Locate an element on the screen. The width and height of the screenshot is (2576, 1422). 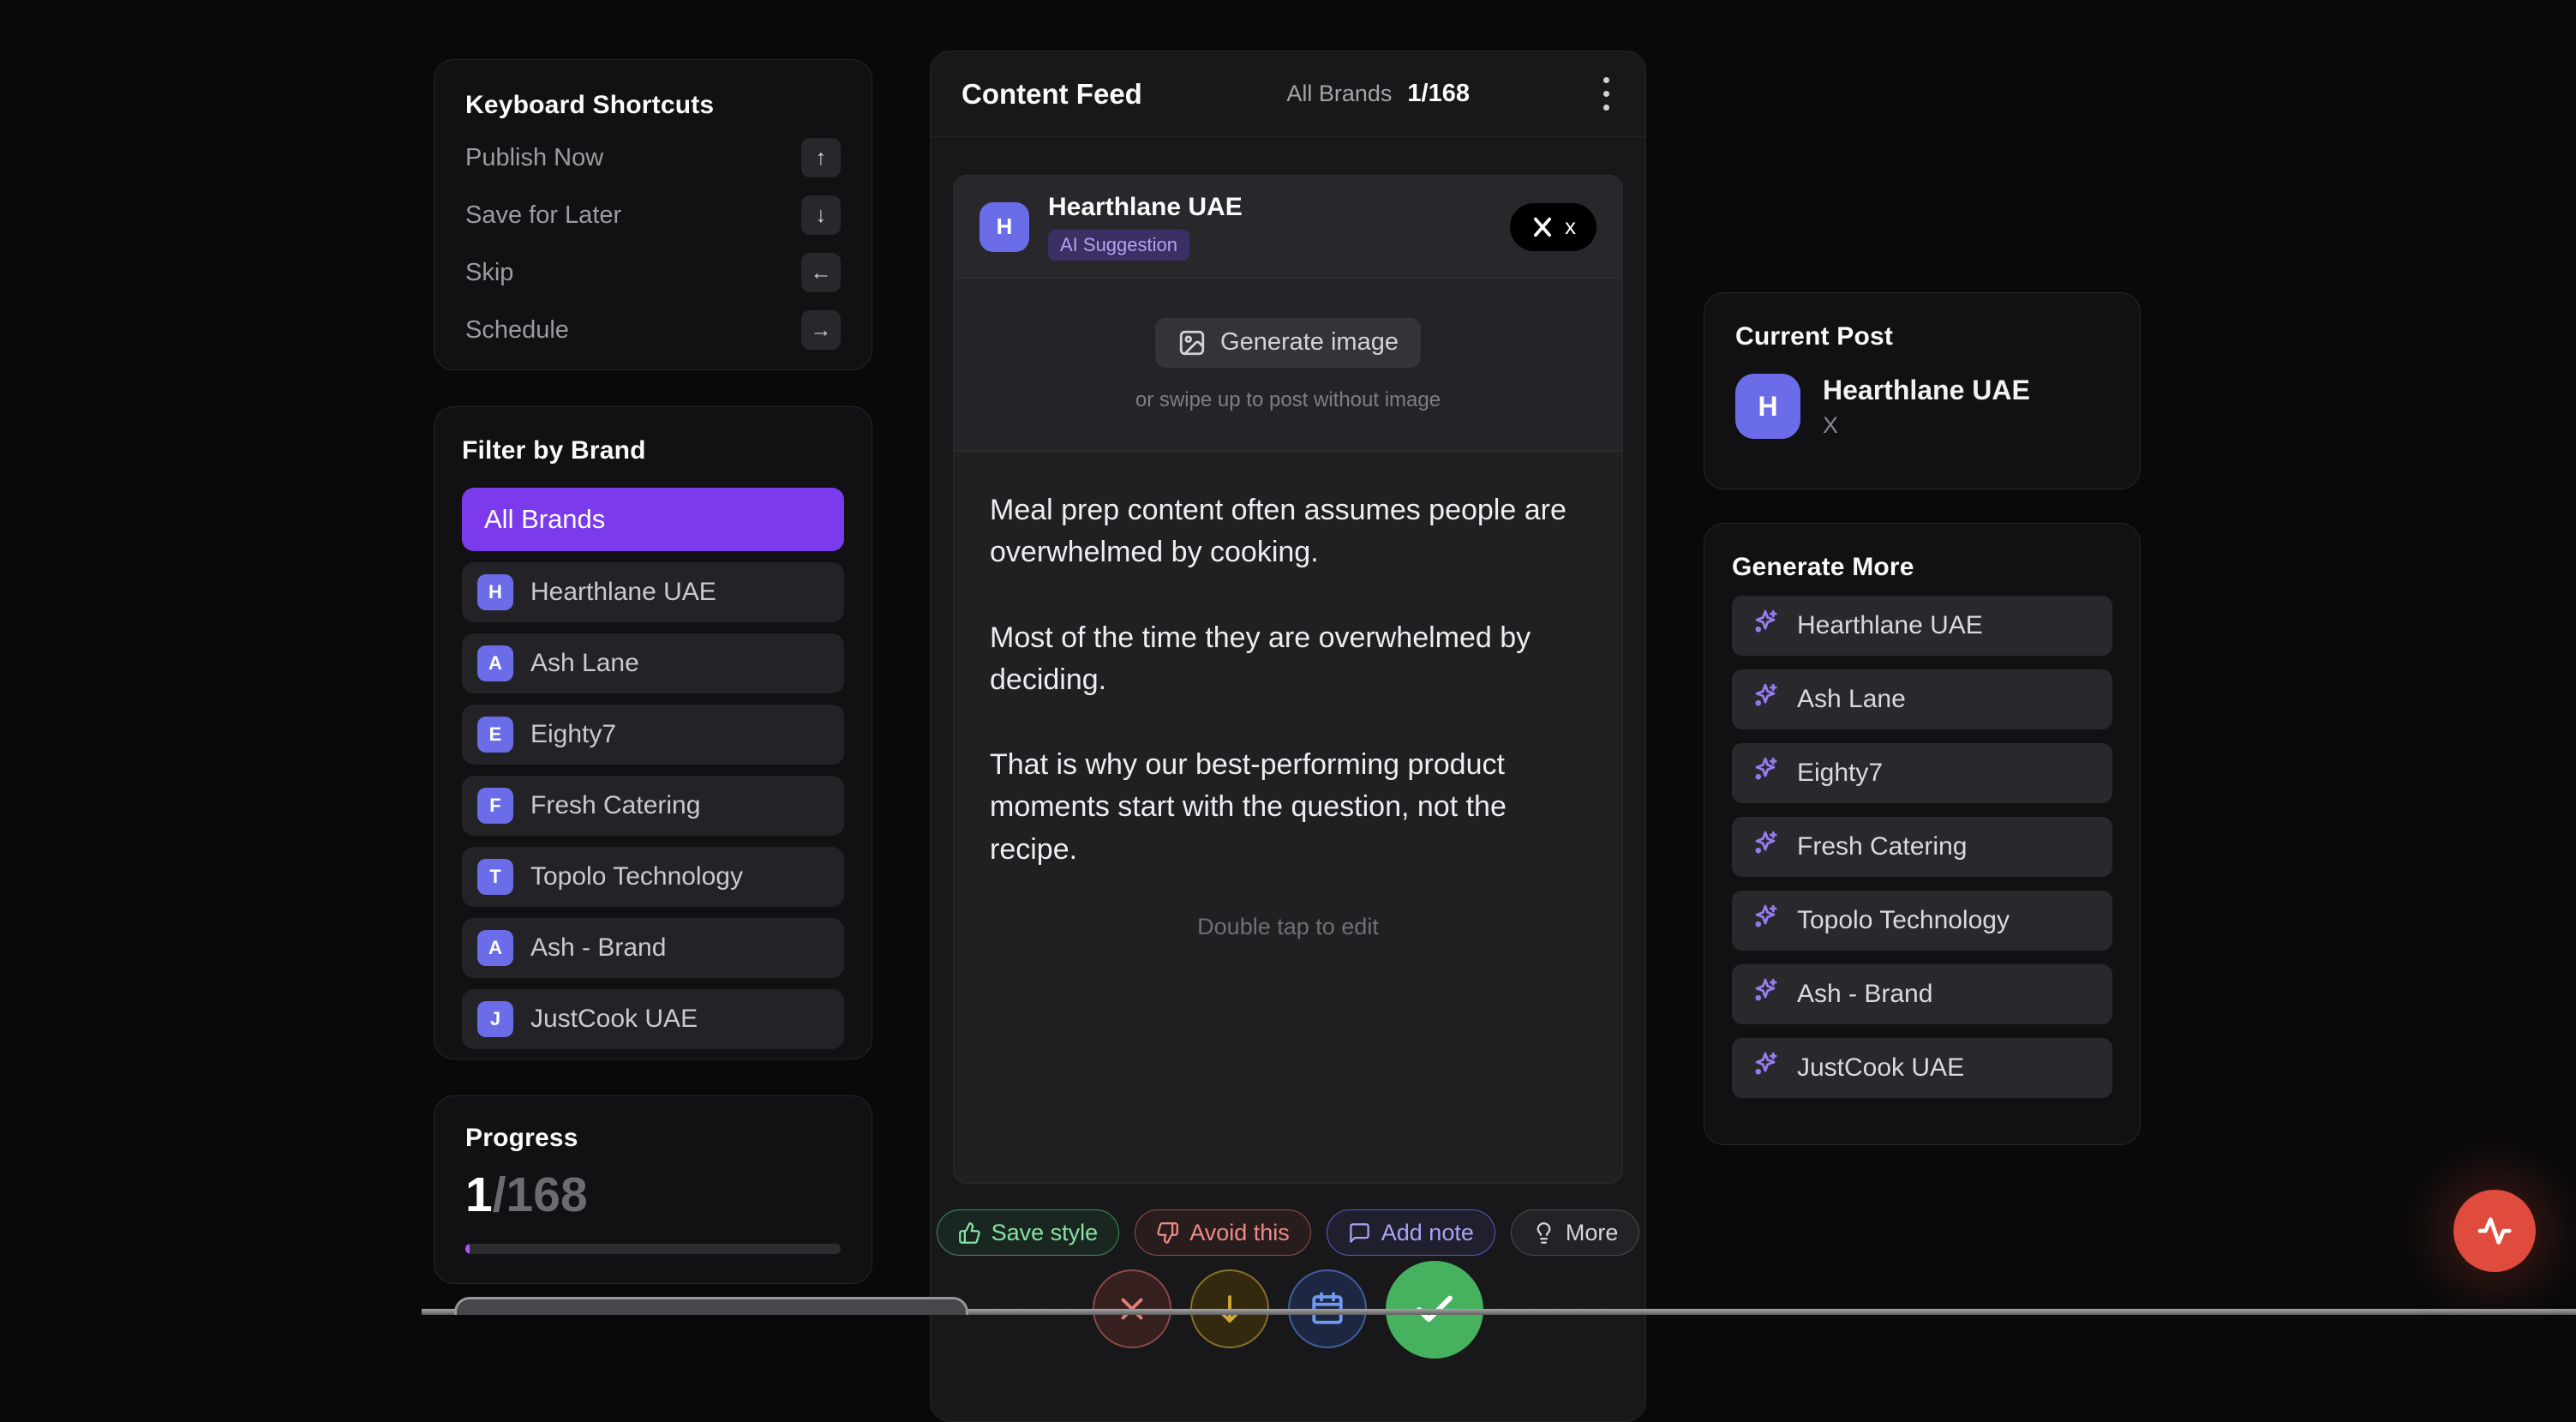
shortcut-row: Save for Later ↓ is located at coordinates (653, 215).